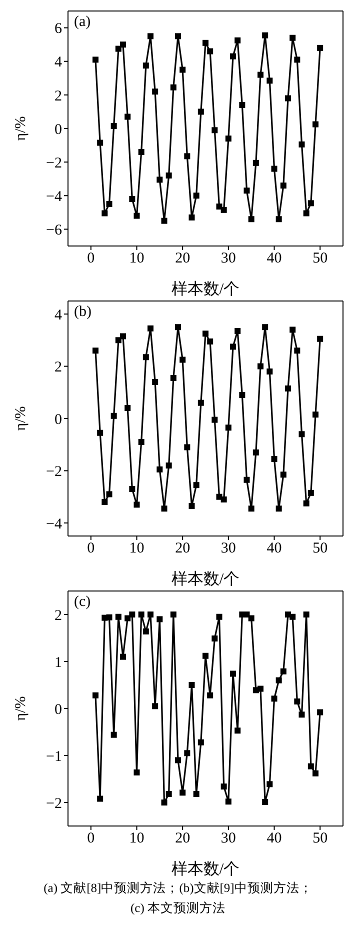  Describe the element at coordinates (58, 368) in the screenshot. I see `y-tick-label: 2` at that location.